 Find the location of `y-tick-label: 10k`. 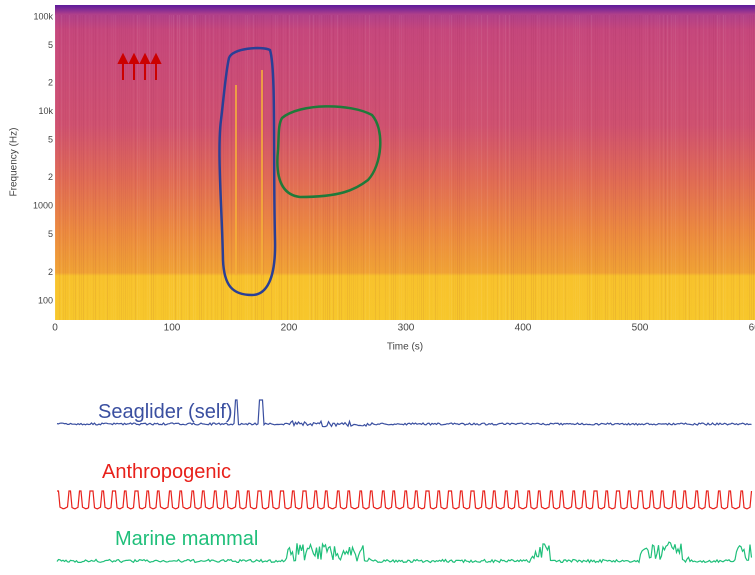

y-tick-label: 10k is located at coordinates (45, 111).